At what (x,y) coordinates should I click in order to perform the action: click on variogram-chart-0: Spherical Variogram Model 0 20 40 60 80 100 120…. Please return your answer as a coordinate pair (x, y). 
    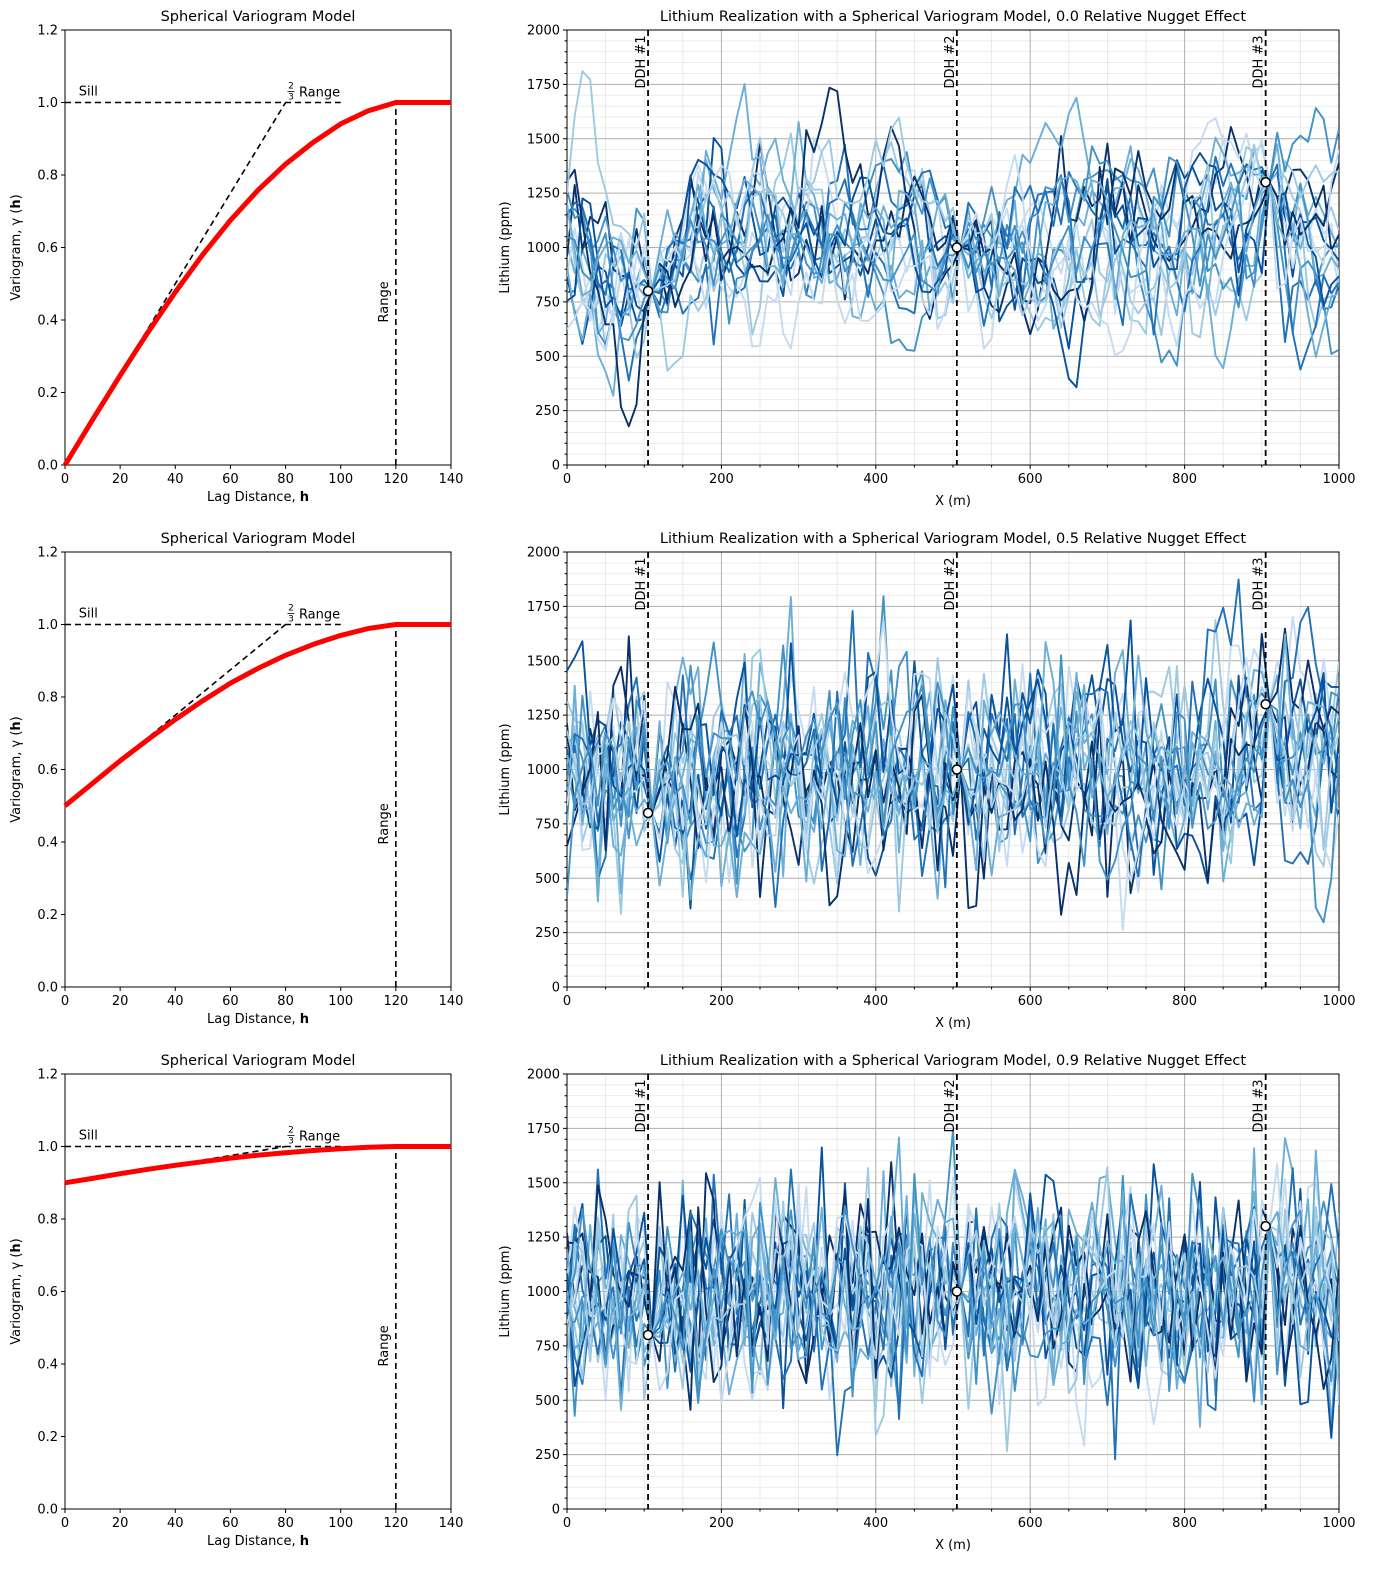
    Looking at the image, I should click on (236, 257).